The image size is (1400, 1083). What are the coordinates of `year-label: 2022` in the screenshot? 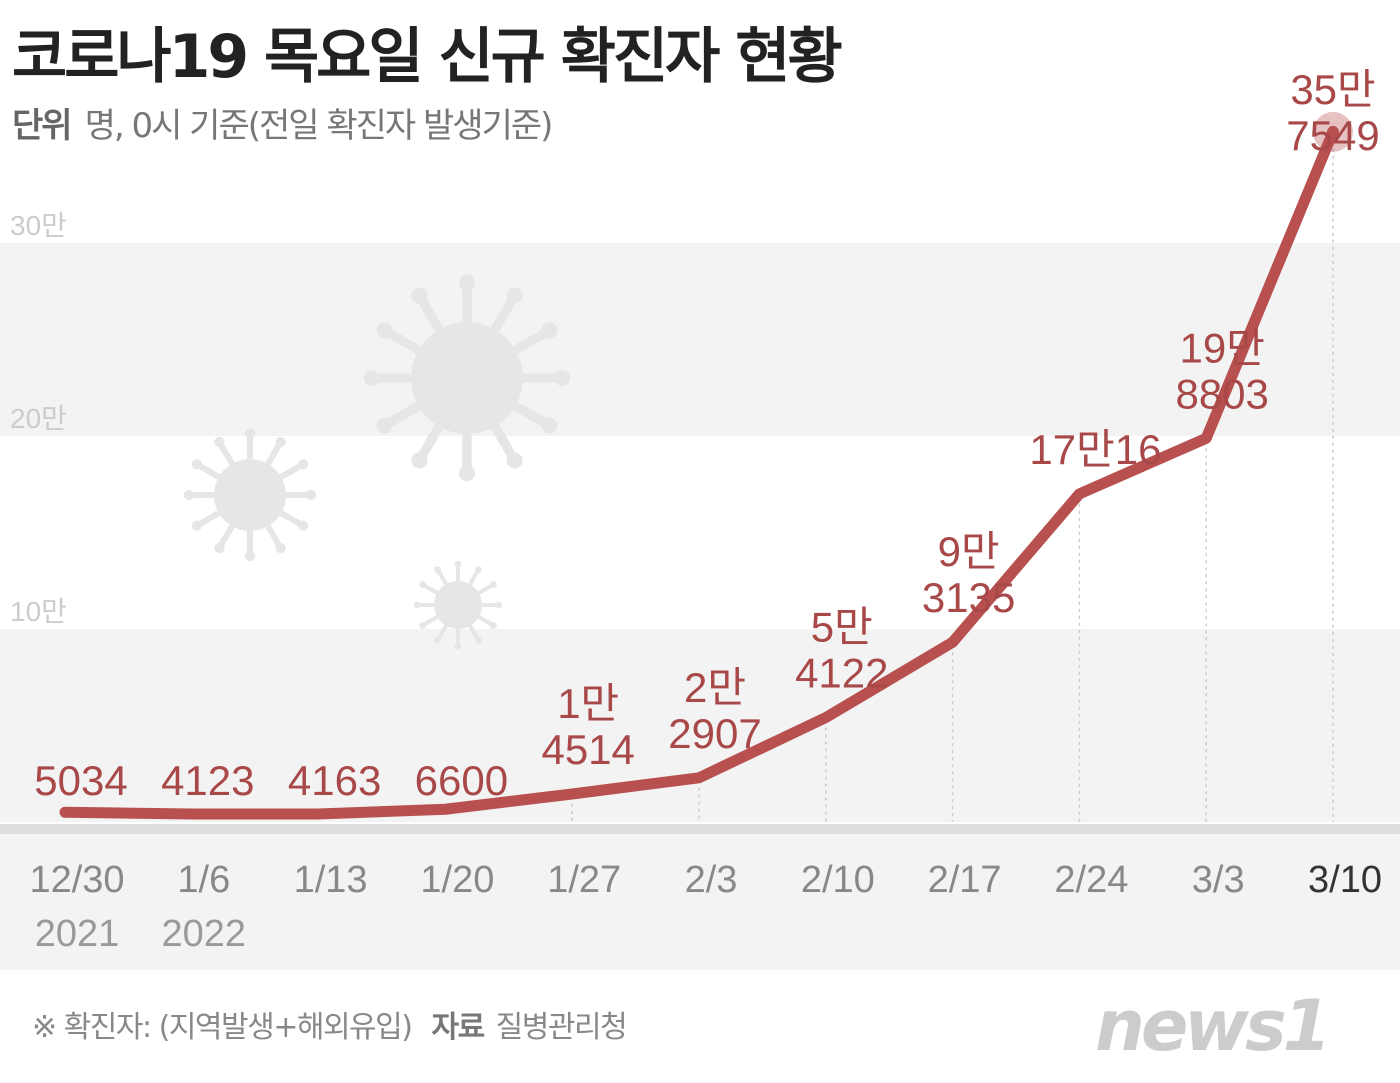 It's located at (204, 934).